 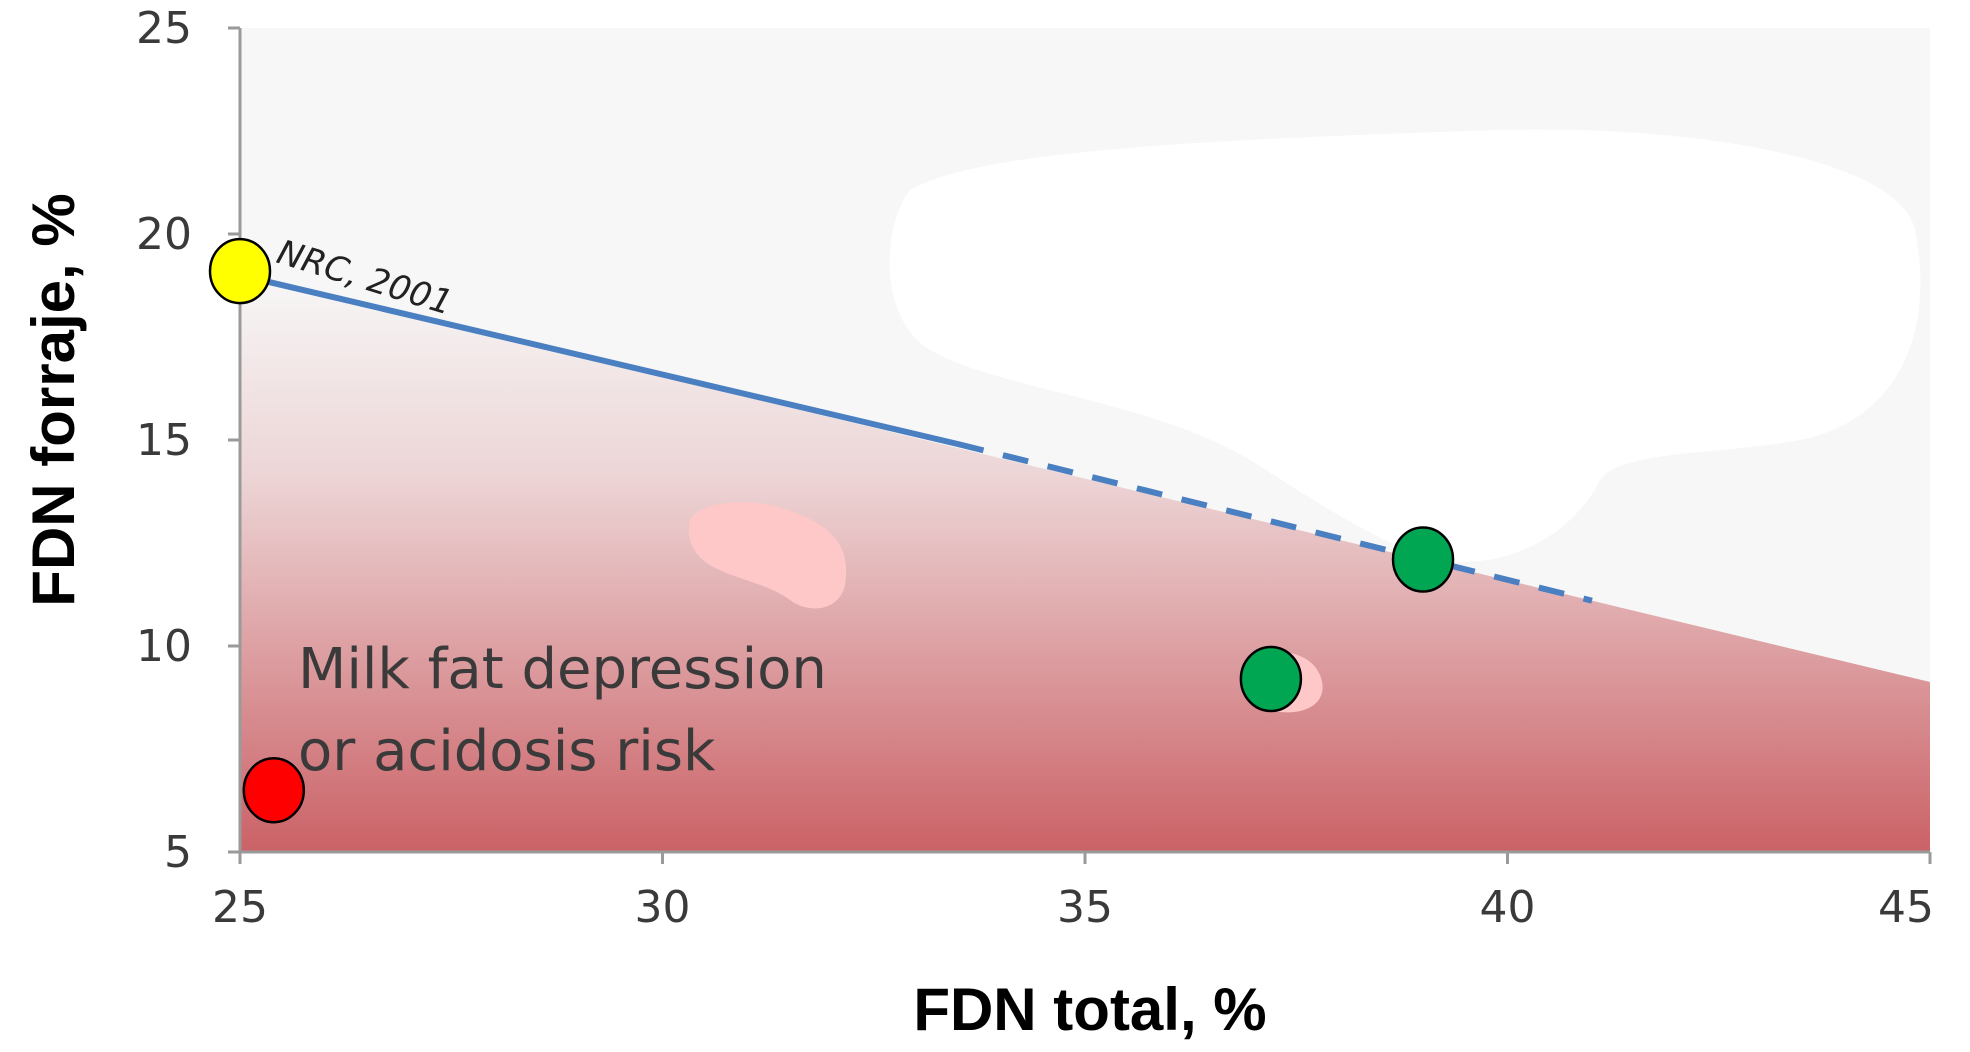 I want to click on y-tick-label: 20, so click(x=164, y=234).